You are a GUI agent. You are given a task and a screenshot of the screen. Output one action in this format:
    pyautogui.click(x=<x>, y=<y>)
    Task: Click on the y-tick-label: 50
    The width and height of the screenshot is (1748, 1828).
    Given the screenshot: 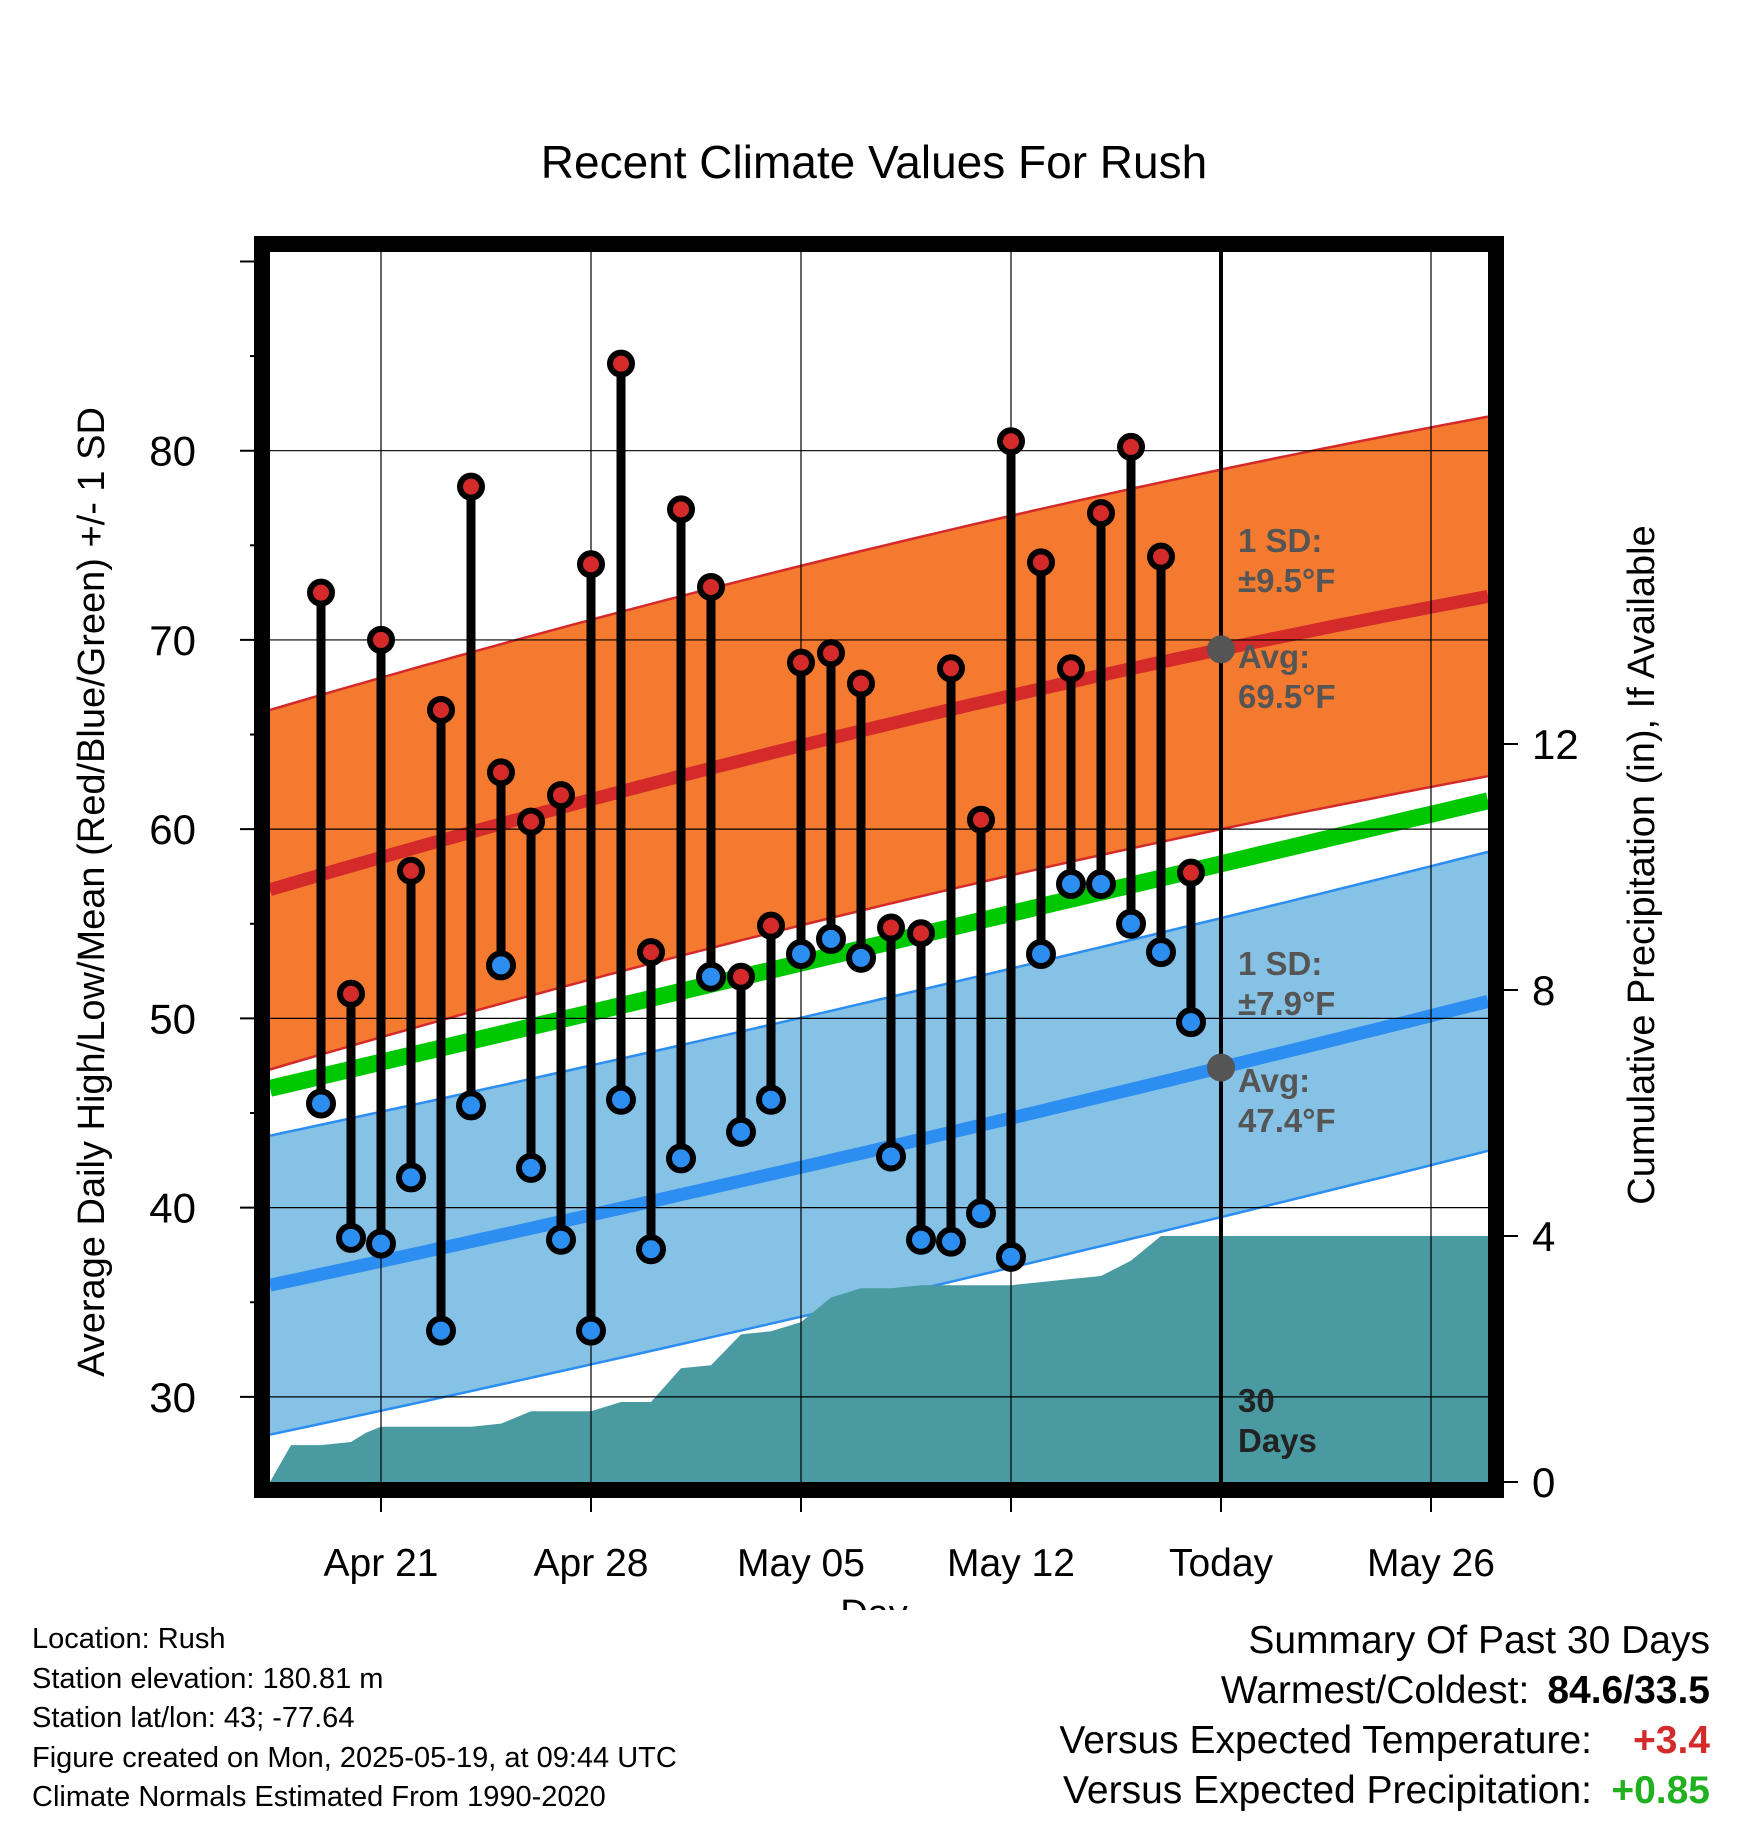 What is the action you would take?
    pyautogui.click(x=172, y=1018)
    